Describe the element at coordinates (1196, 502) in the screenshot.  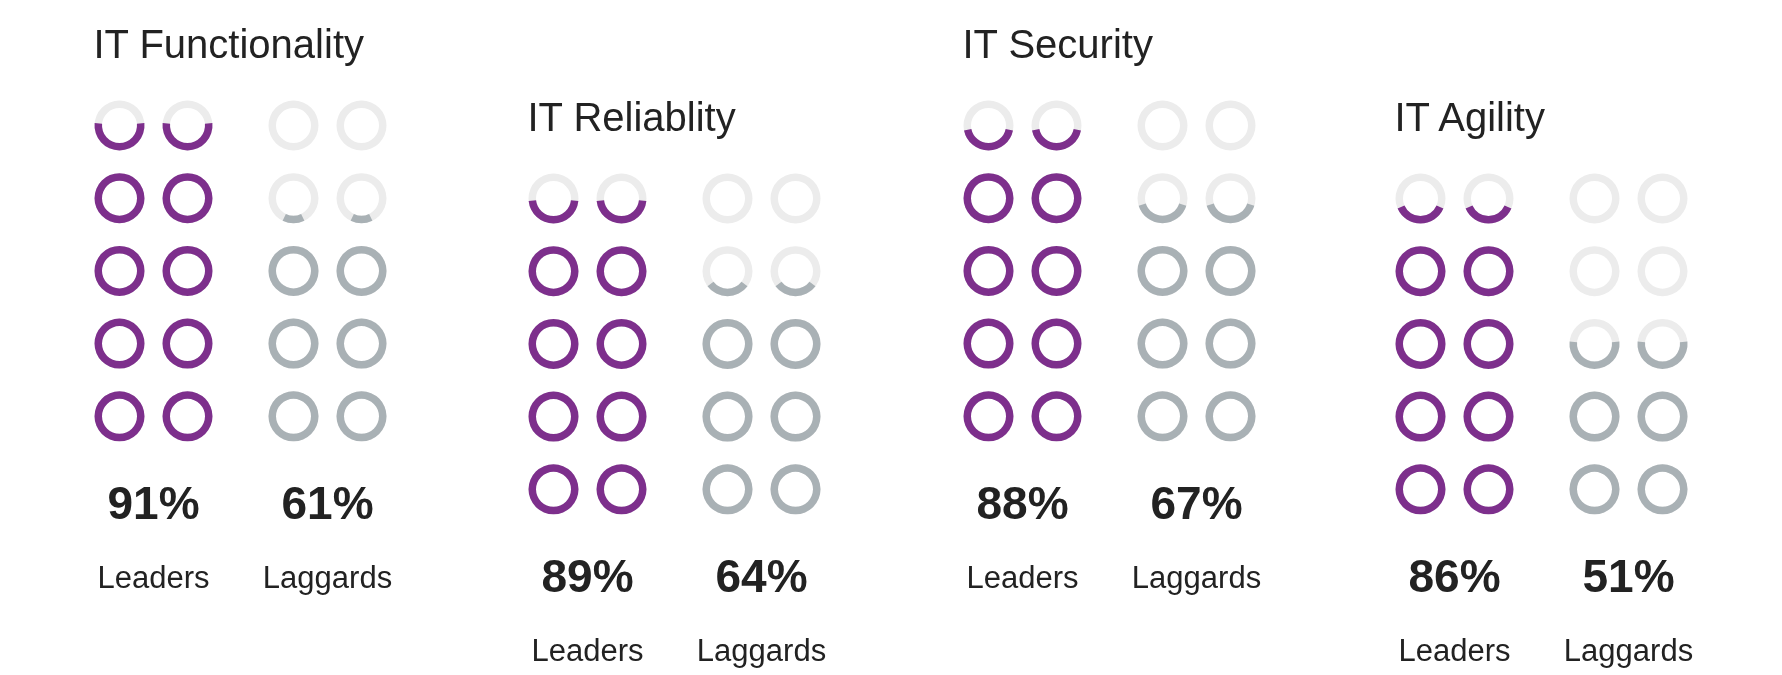
I see `data-label: 67%` at that location.